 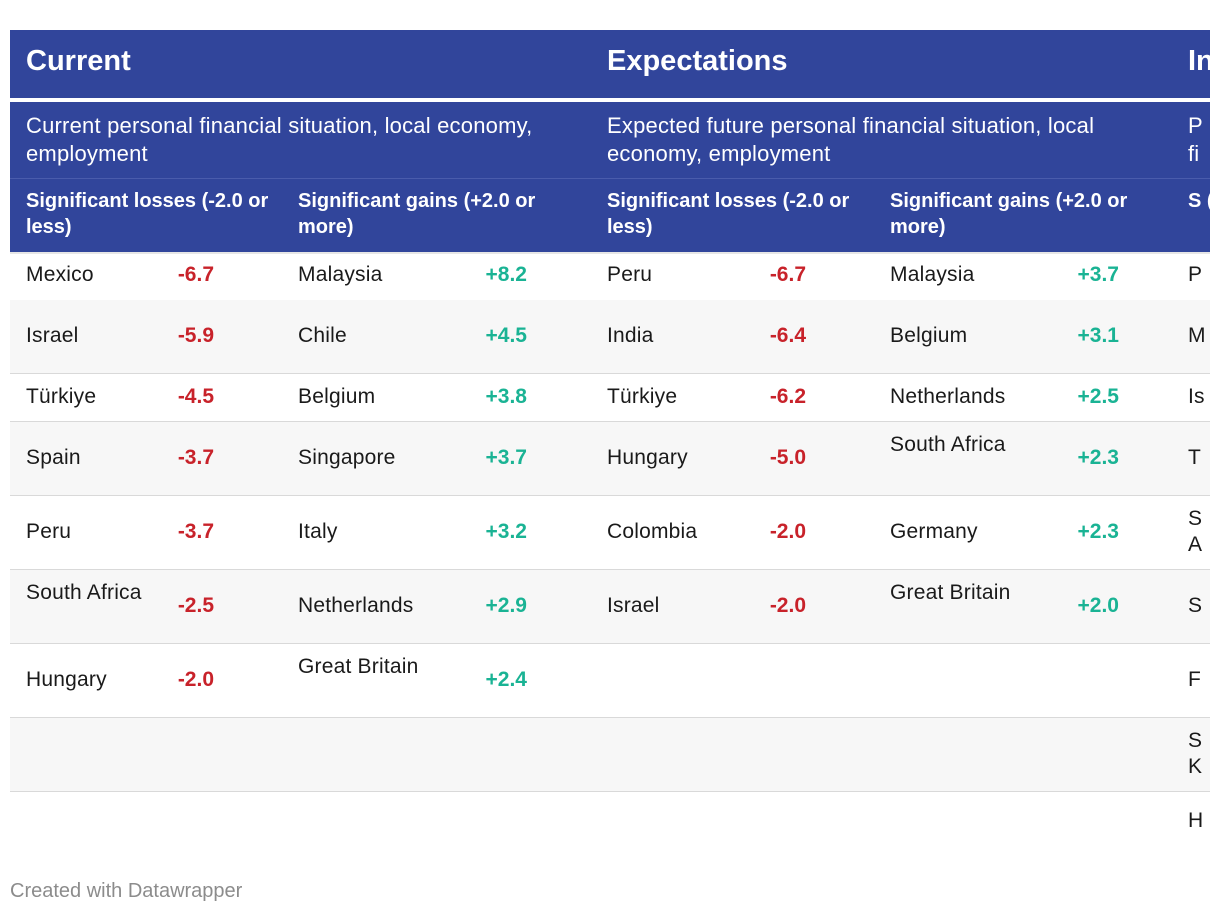 What do you see at coordinates (195, 335) in the screenshot?
I see `cell-value-negative: -5.9` at bounding box center [195, 335].